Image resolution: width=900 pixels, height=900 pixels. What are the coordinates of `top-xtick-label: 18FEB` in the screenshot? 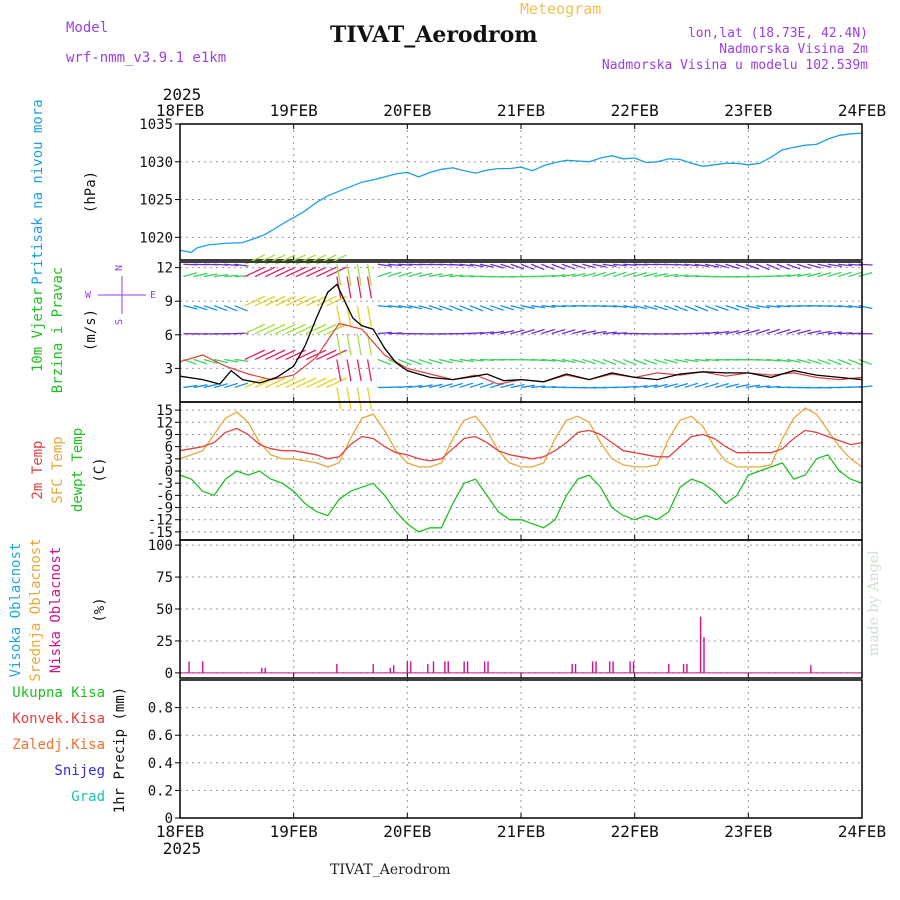 It's located at (180, 110).